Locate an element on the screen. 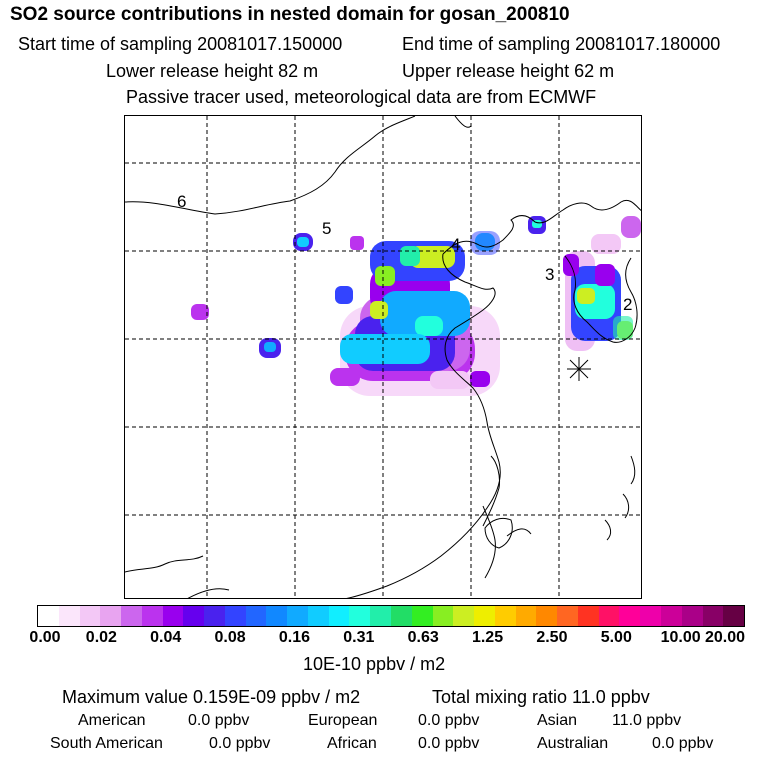 The height and width of the screenshot is (768, 768). american-label: American is located at coordinates (112, 720).